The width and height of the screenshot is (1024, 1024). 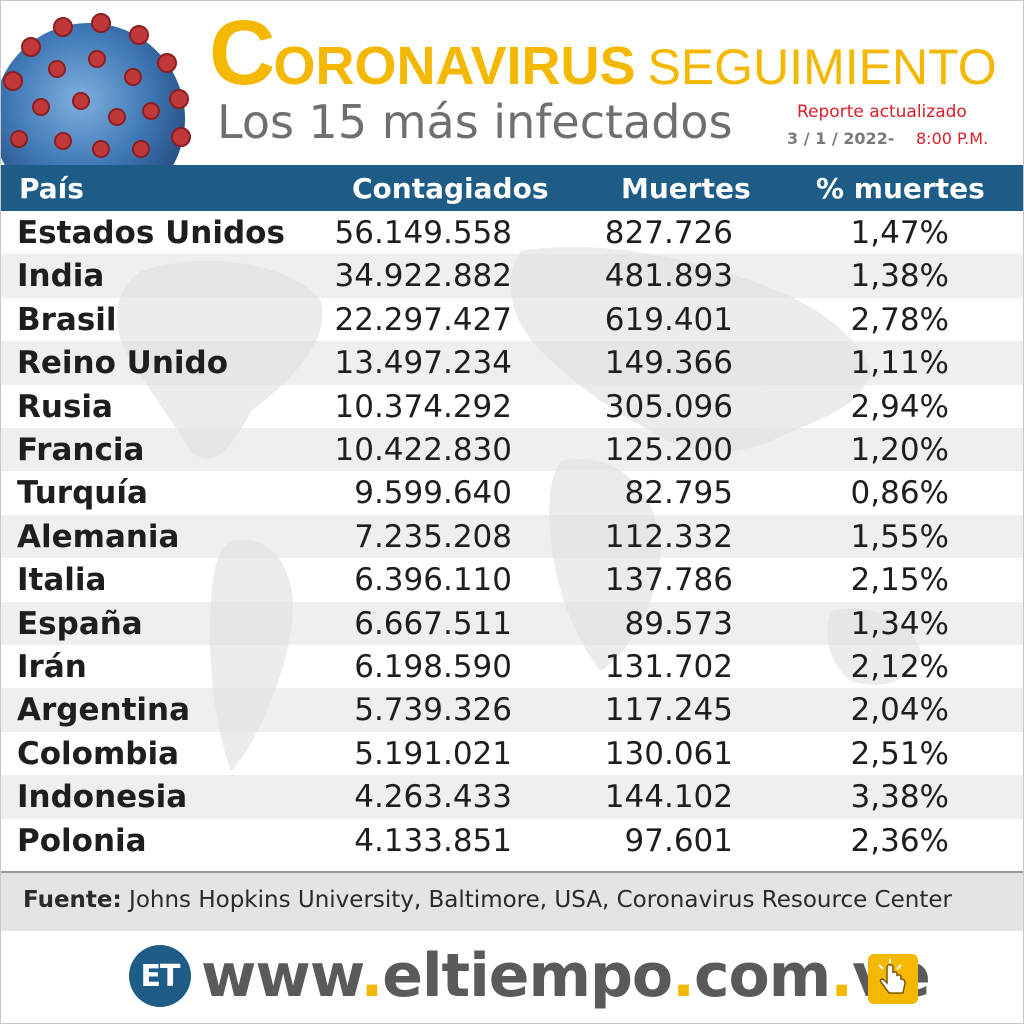 I want to click on source-label: Fuente:, so click(x=72, y=900).